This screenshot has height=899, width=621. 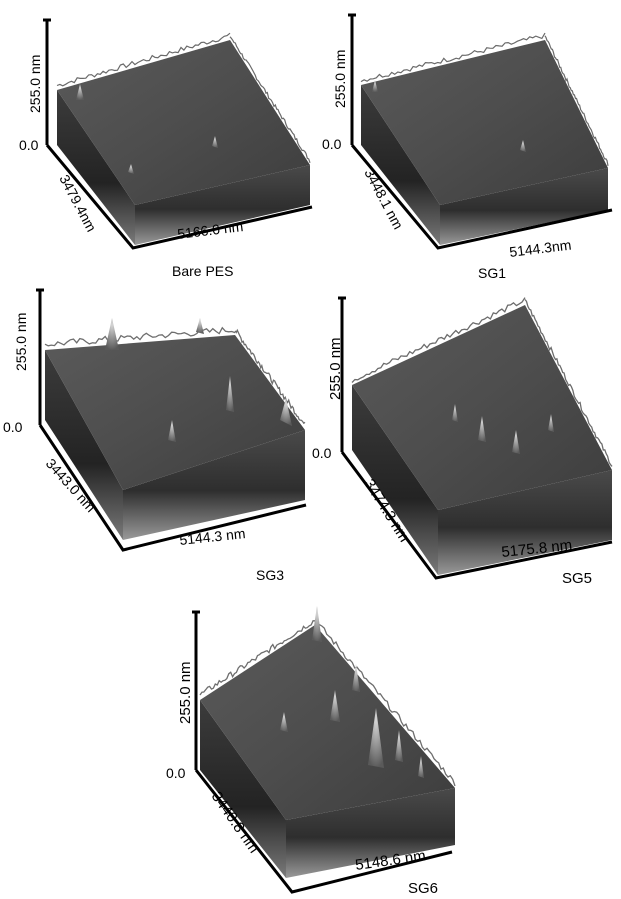 What do you see at coordinates (270, 575) in the screenshot?
I see `sample-label: SG3` at bounding box center [270, 575].